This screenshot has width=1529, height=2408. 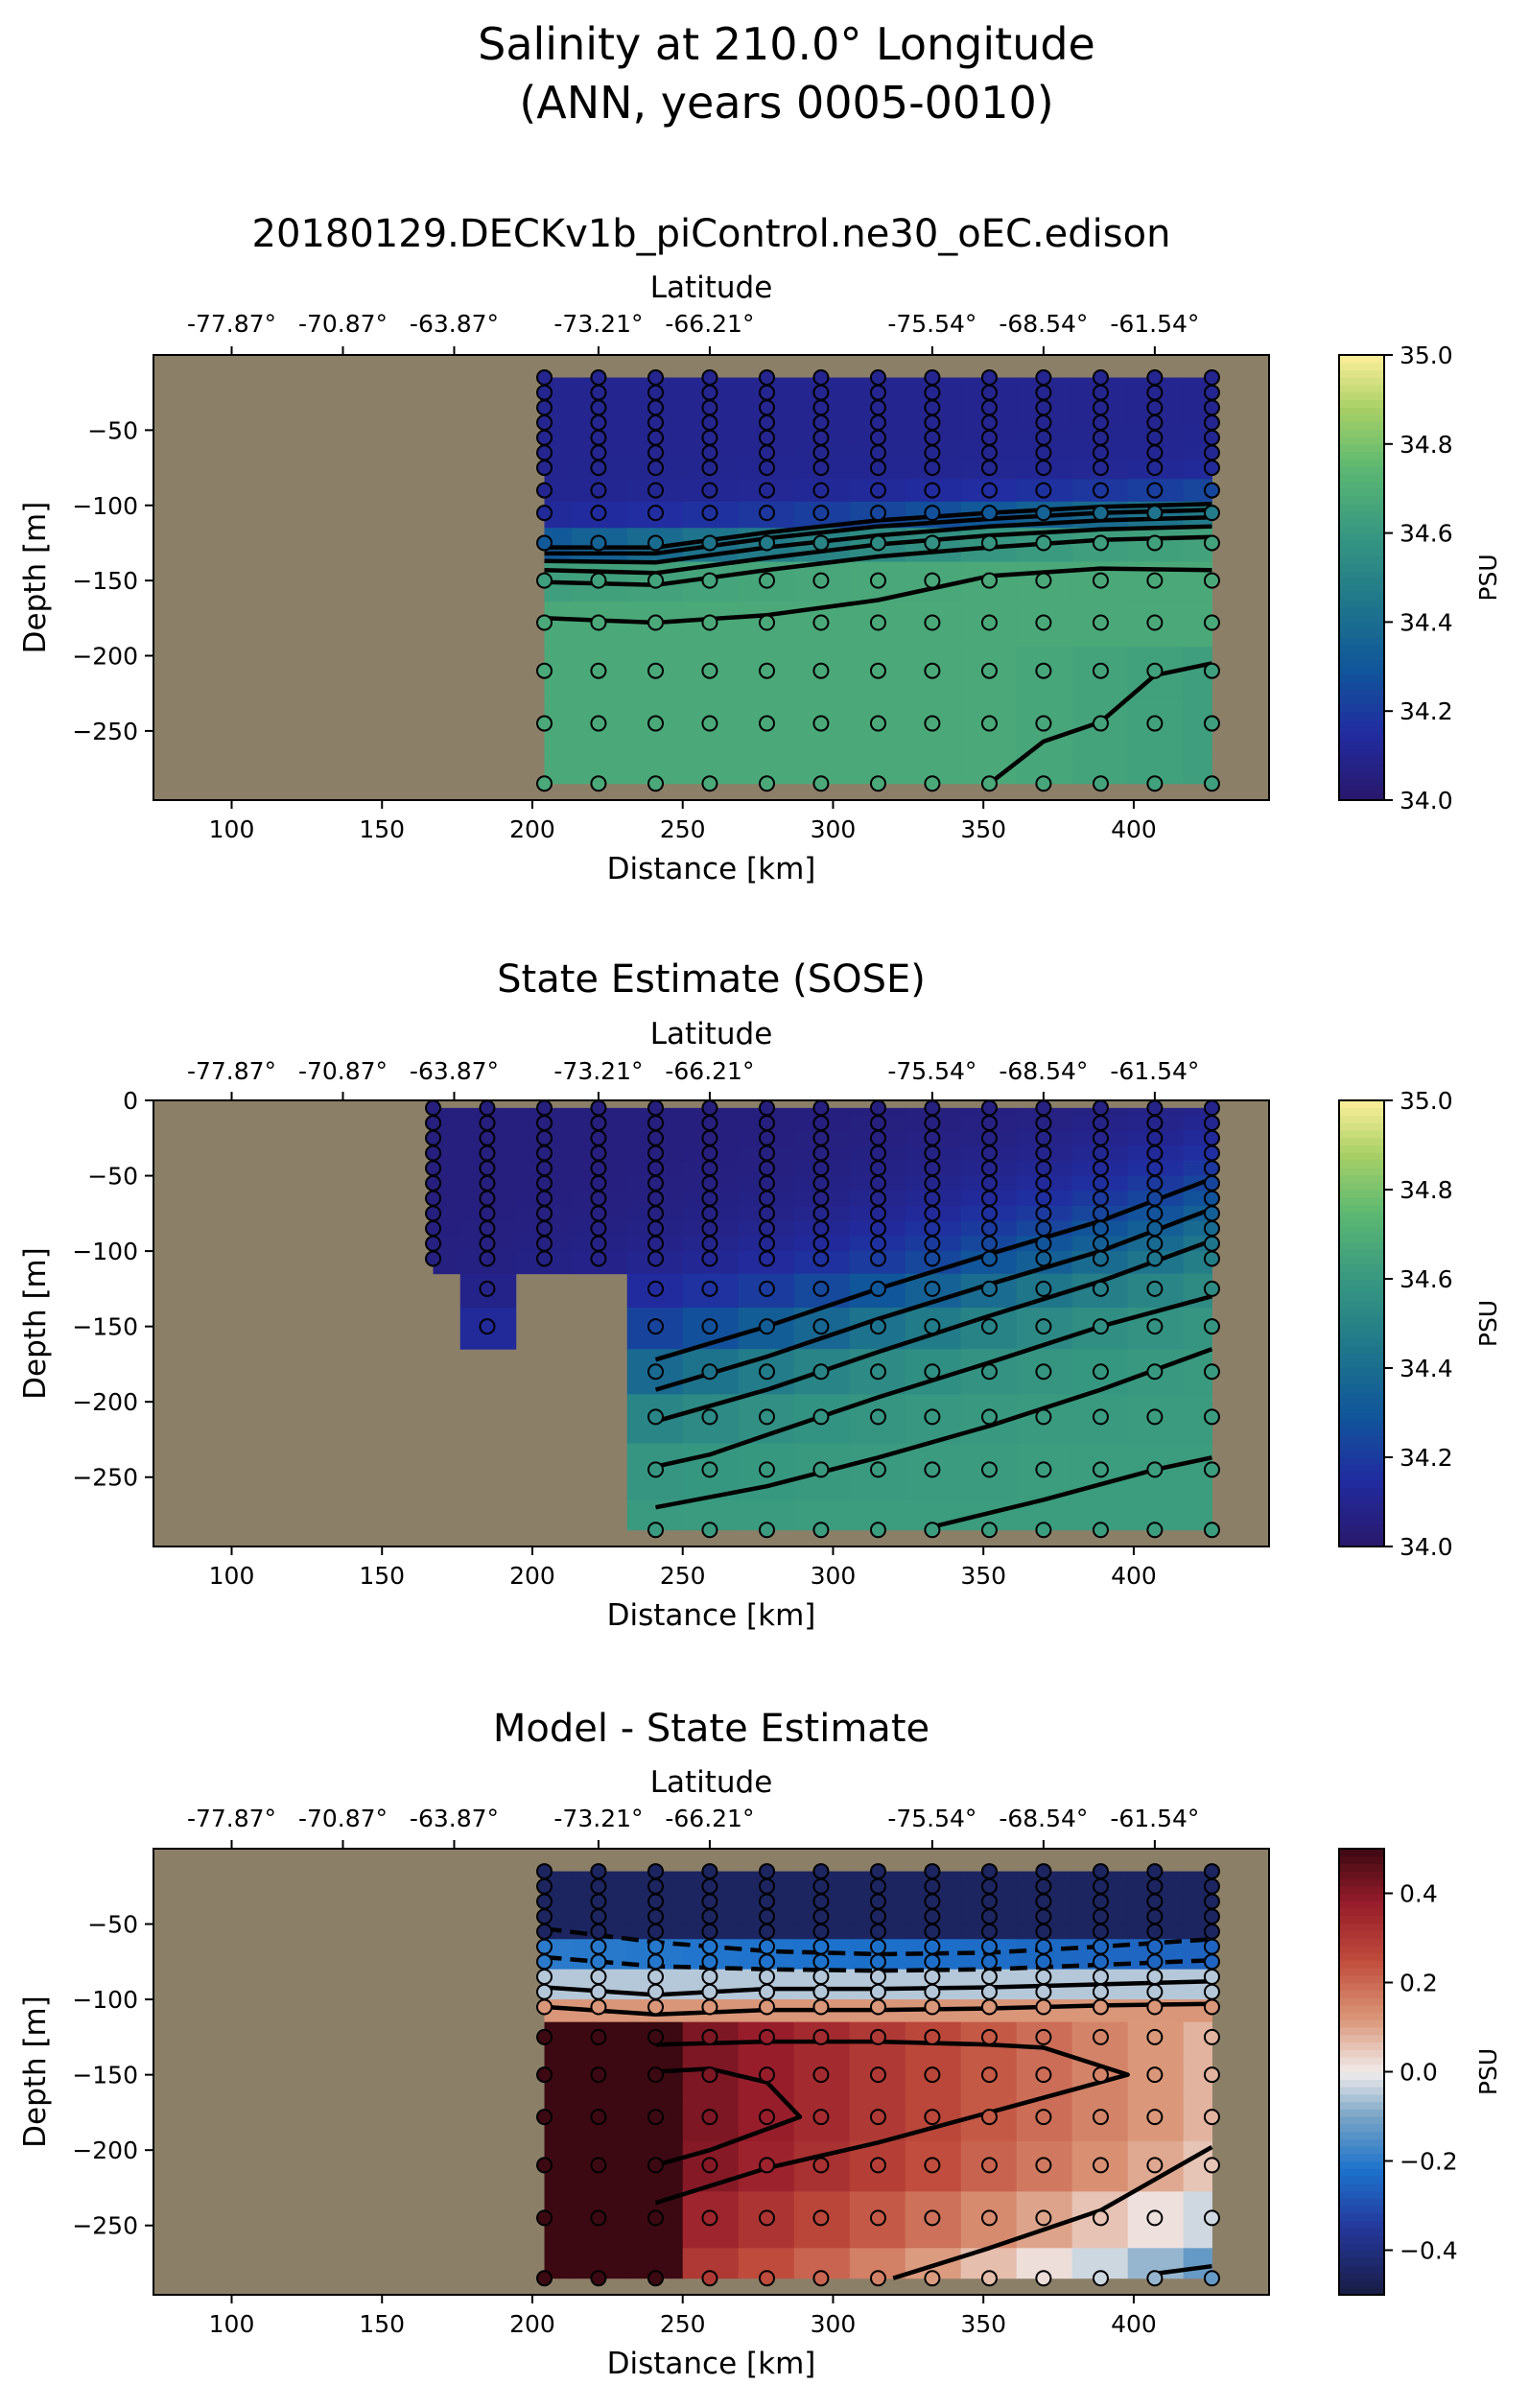 I want to click on x-tick-label: 300, so click(x=834, y=1576).